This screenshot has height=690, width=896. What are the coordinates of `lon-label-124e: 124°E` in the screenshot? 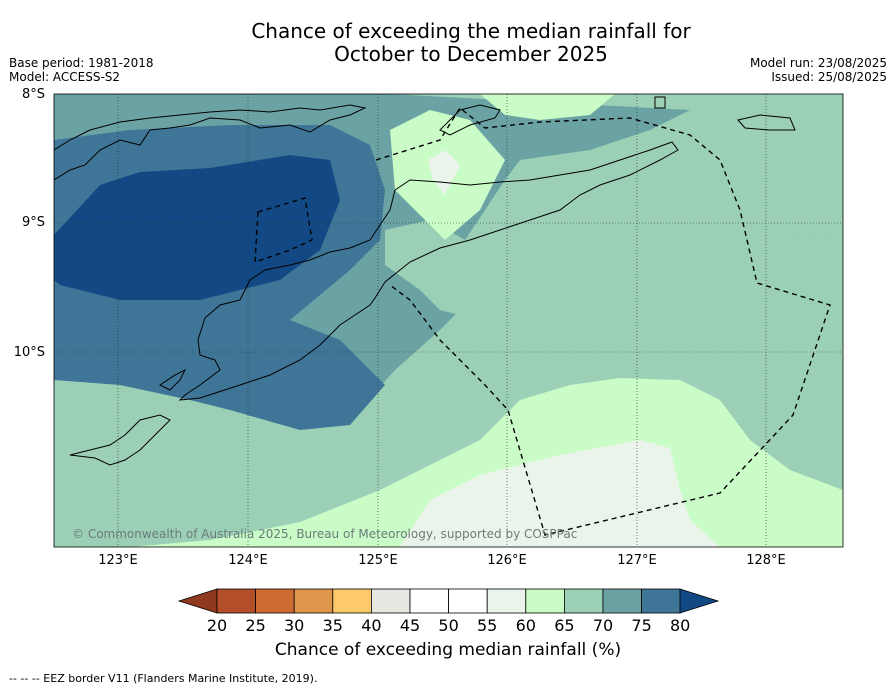 It's located at (248, 560).